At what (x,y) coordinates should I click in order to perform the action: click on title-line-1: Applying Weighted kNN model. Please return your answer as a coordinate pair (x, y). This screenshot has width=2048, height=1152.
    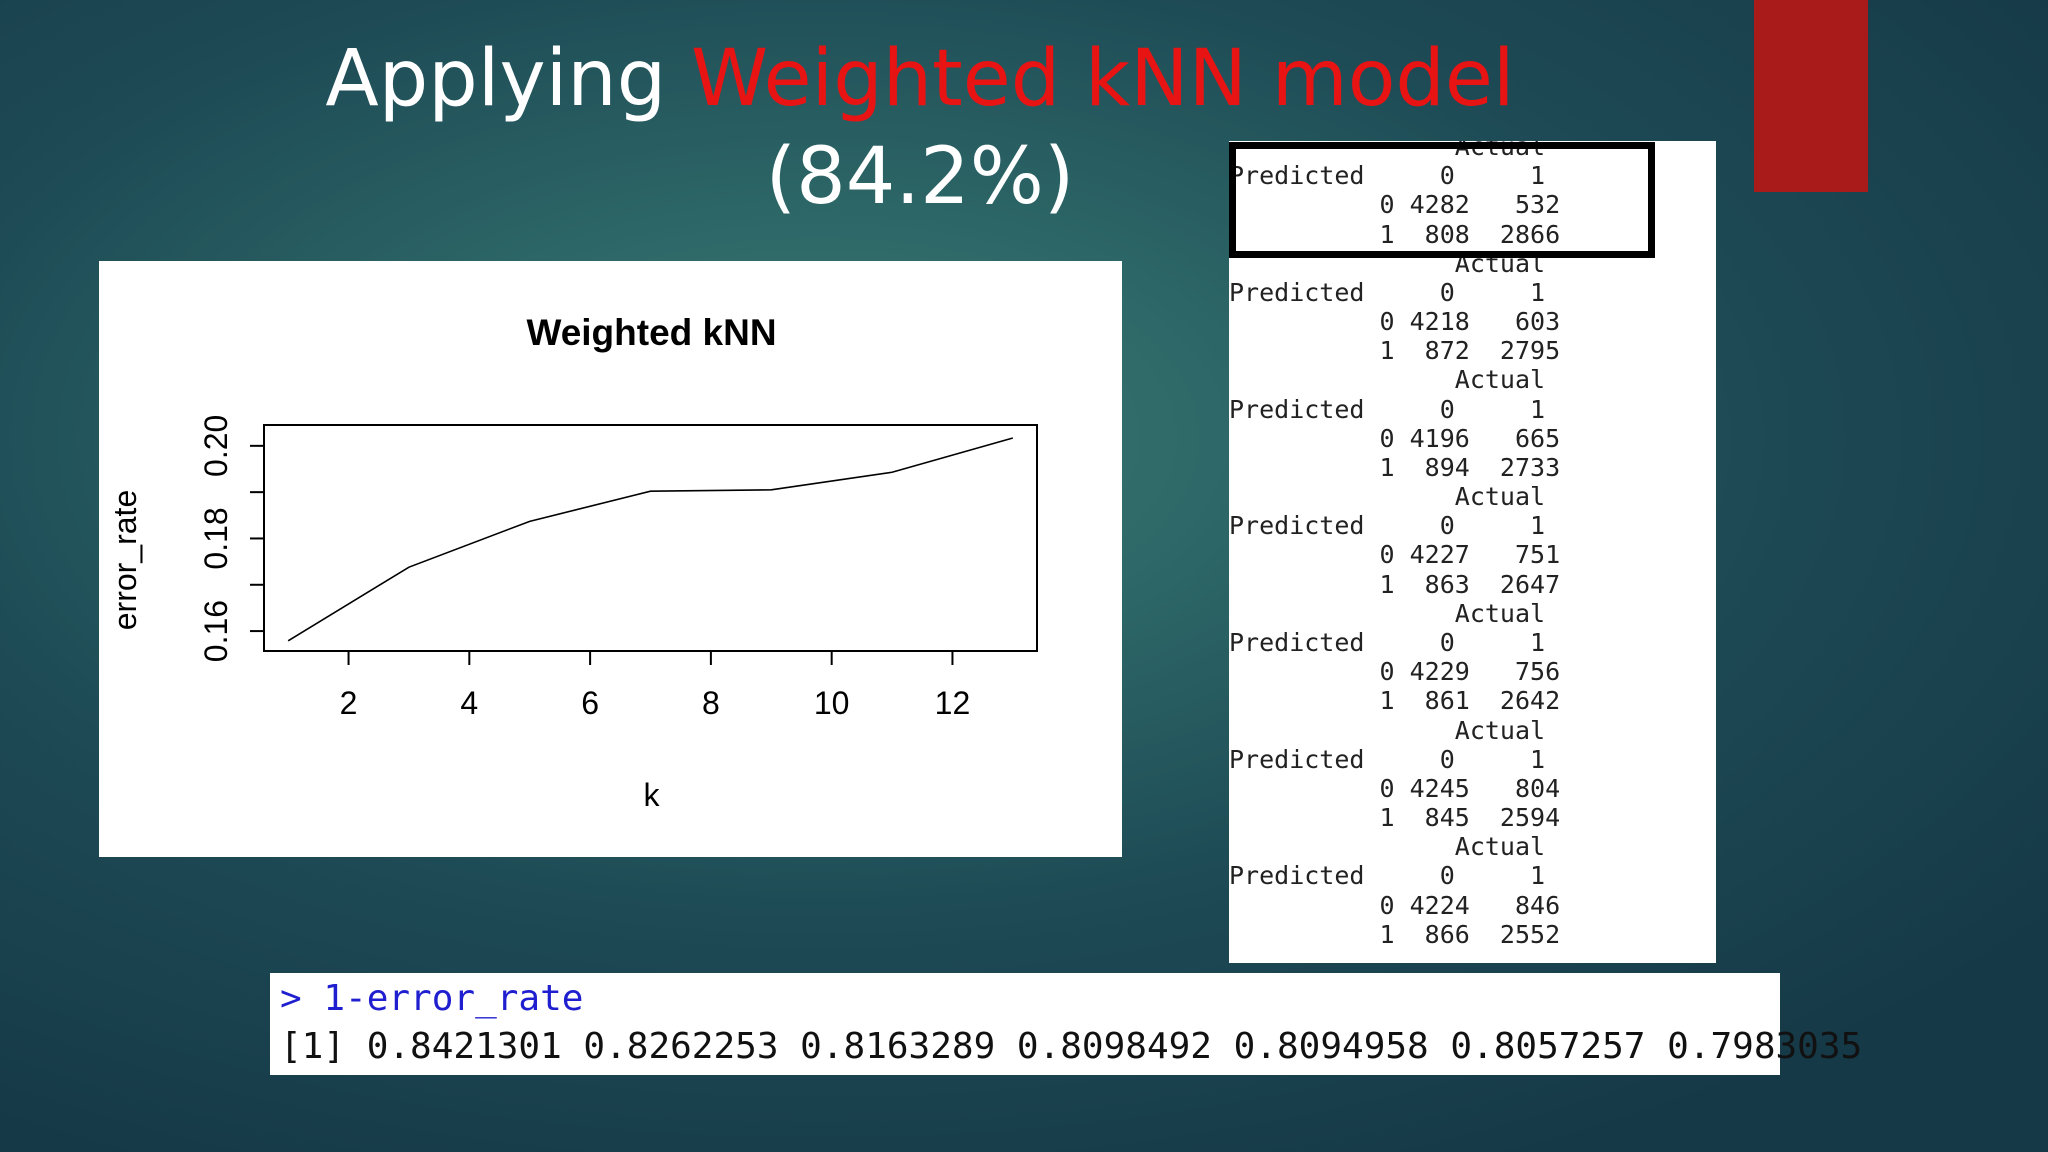
    Looking at the image, I should click on (920, 79).